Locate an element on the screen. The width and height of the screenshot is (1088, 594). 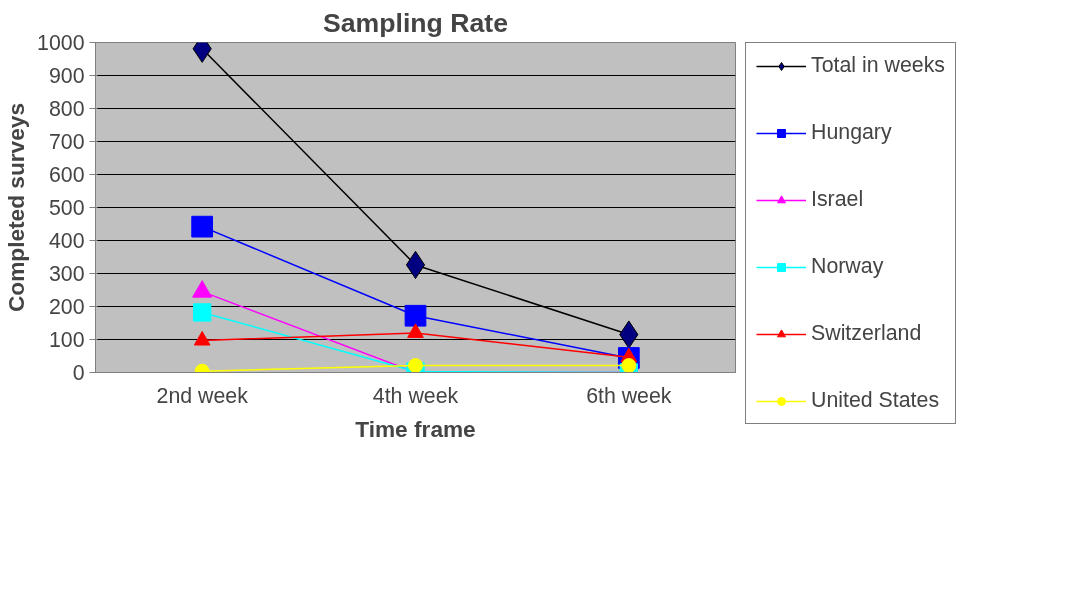
x-axis-title: Time frame is located at coordinates (415, 428).